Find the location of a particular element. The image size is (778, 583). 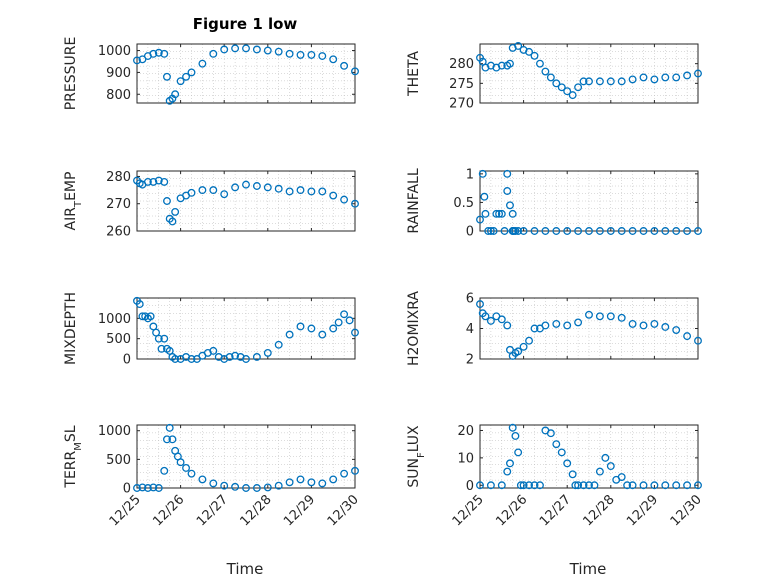

y-tick-label: 0 is located at coordinates (470, 486).